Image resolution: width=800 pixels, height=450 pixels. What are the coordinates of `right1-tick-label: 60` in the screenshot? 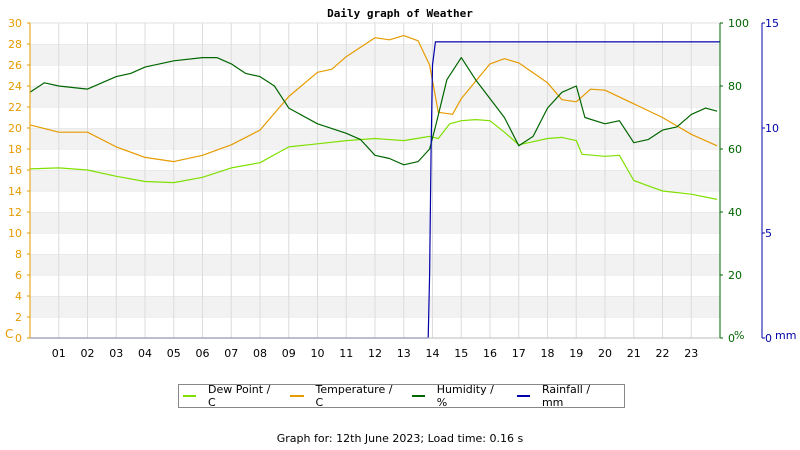 It's located at (735, 149).